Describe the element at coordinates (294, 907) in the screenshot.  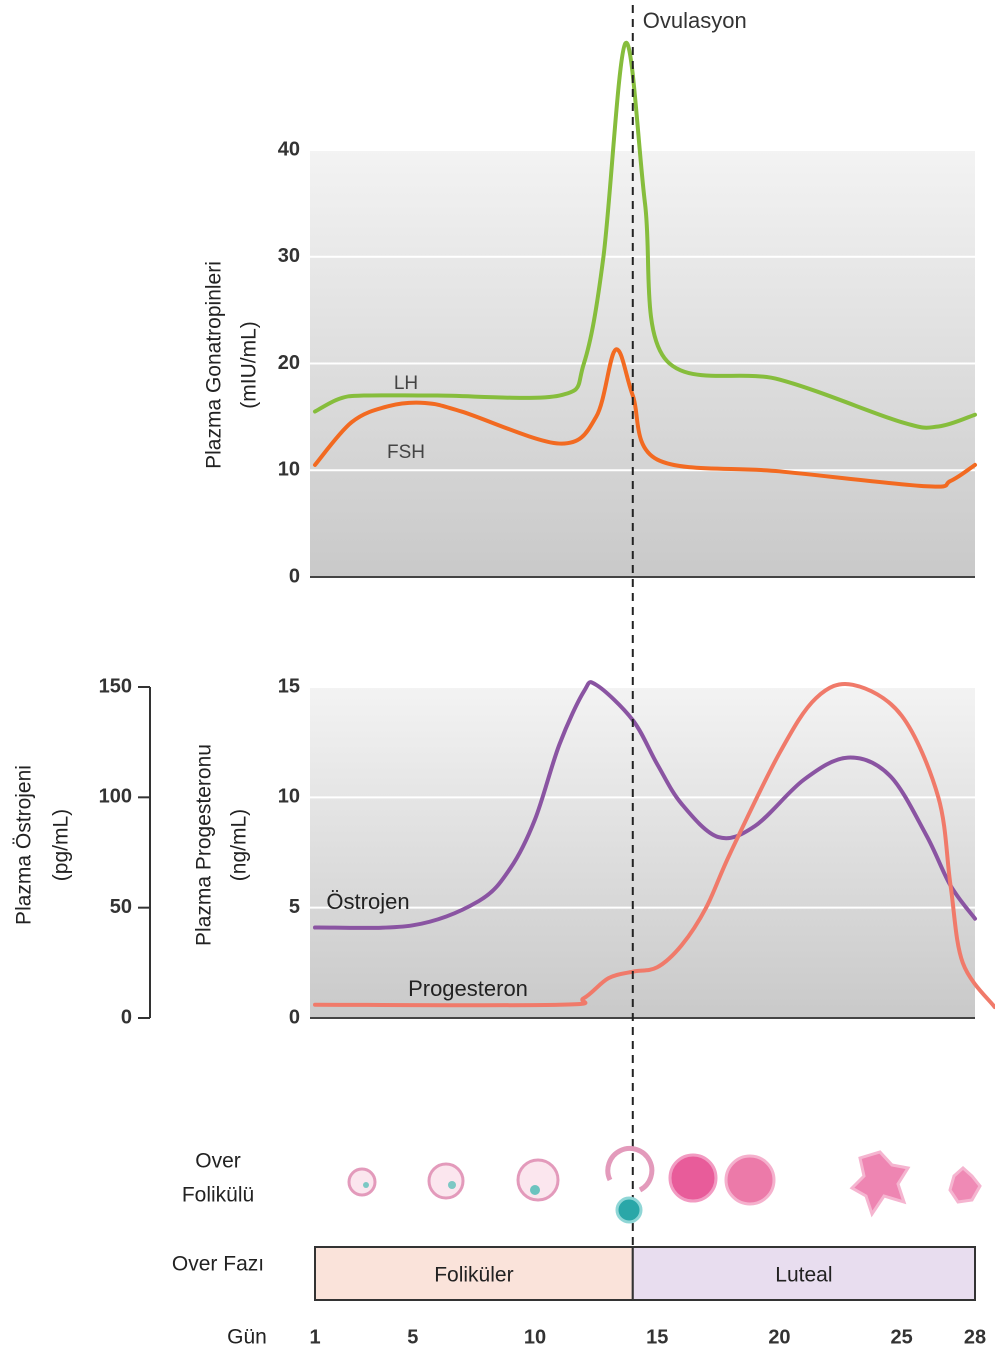
I see `y-tick-label: 5` at that location.